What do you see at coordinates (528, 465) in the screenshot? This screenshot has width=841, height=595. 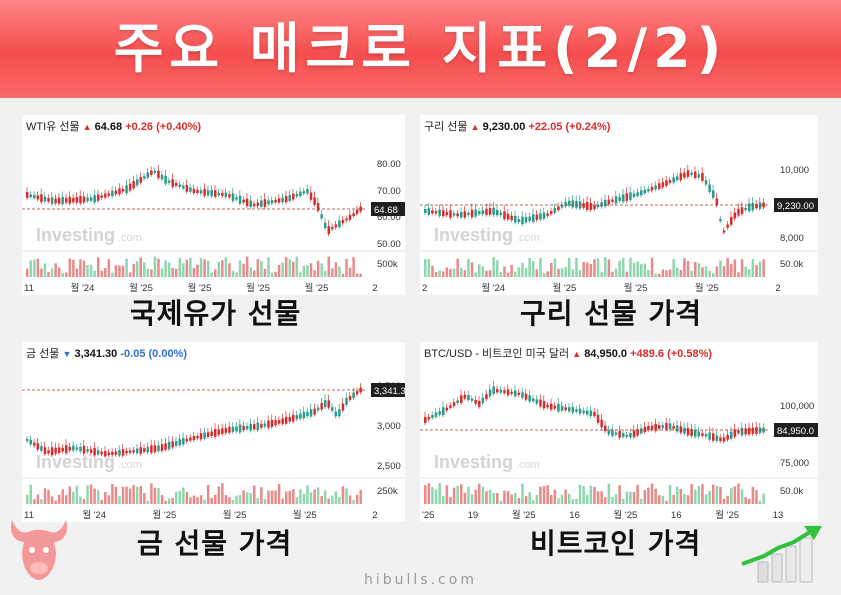 I see `watermark-suffix: .com` at bounding box center [528, 465].